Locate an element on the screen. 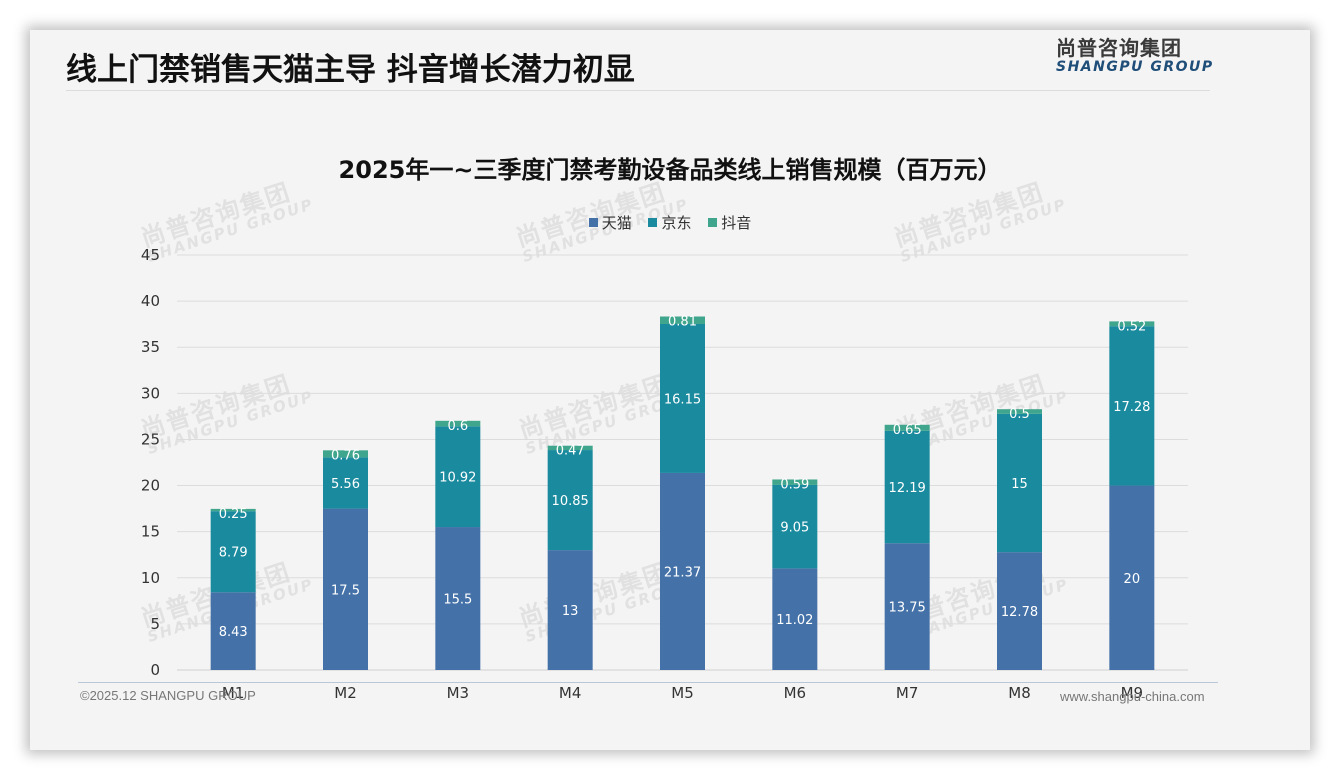  x-tick-label-m2: M2 is located at coordinates (345, 693).